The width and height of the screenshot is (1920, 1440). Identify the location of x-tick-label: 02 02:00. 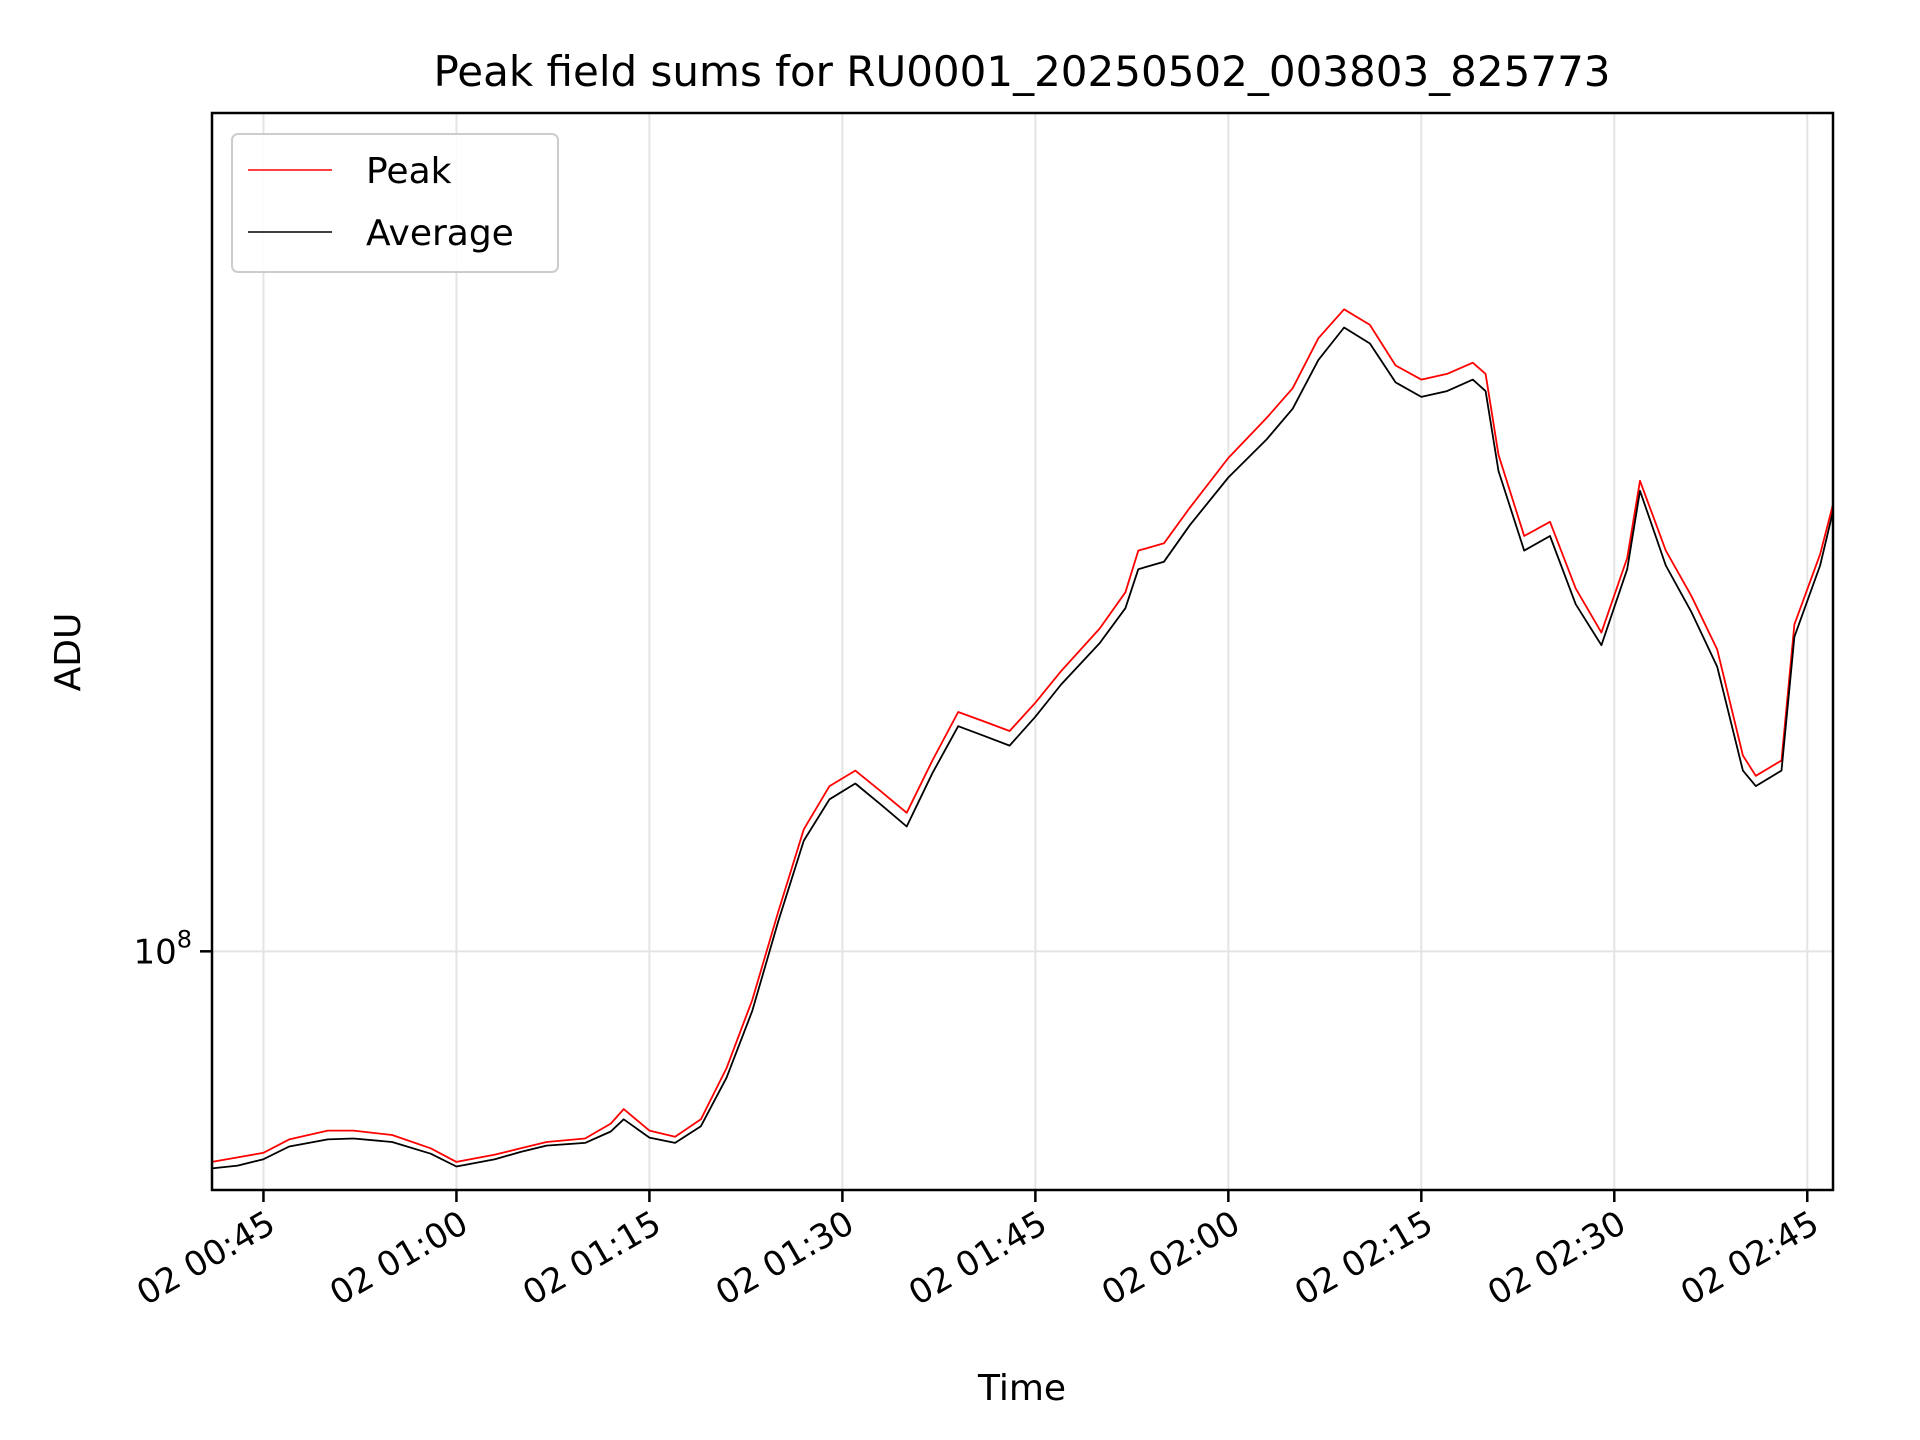
(1171, 1258).